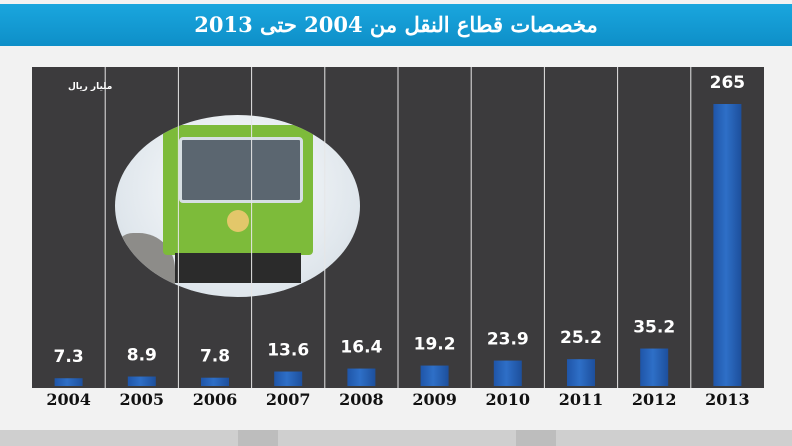 The height and width of the screenshot is (446, 792). I want to click on chart-title: مخصصات قطاع النقل من 2004 حتى 2013, so click(396, 24).